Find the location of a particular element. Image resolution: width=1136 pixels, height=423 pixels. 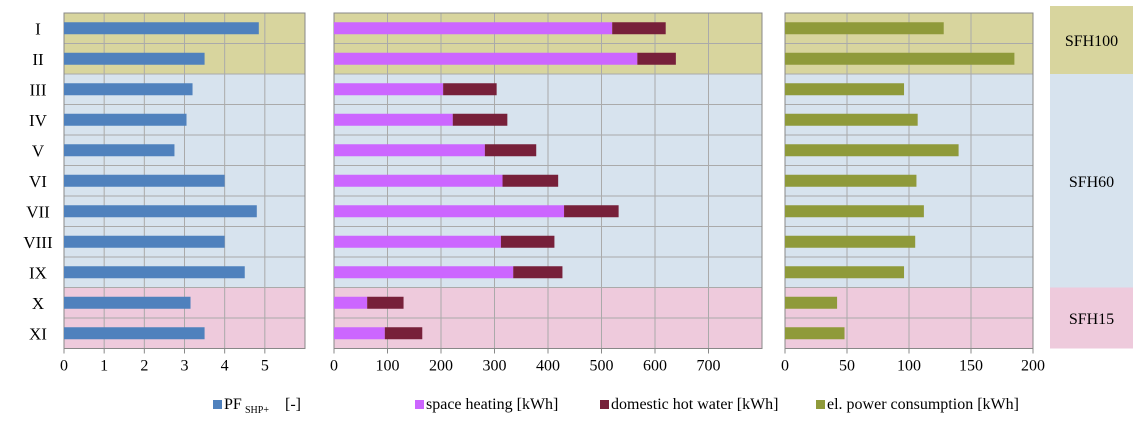

panel3-x-tick-label: 150 is located at coordinates (971, 366).